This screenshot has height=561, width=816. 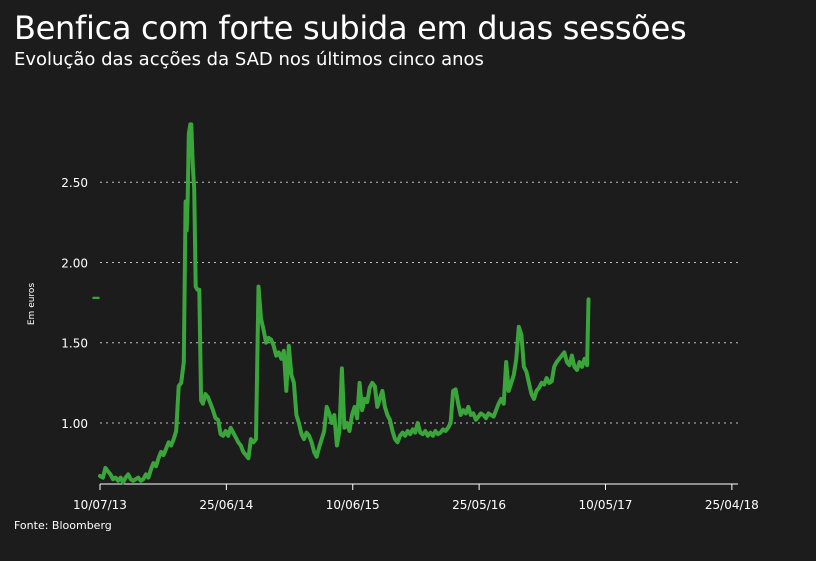 I want to click on chart-title: Benfica com forte subida em duas sessões, so click(x=350, y=28).